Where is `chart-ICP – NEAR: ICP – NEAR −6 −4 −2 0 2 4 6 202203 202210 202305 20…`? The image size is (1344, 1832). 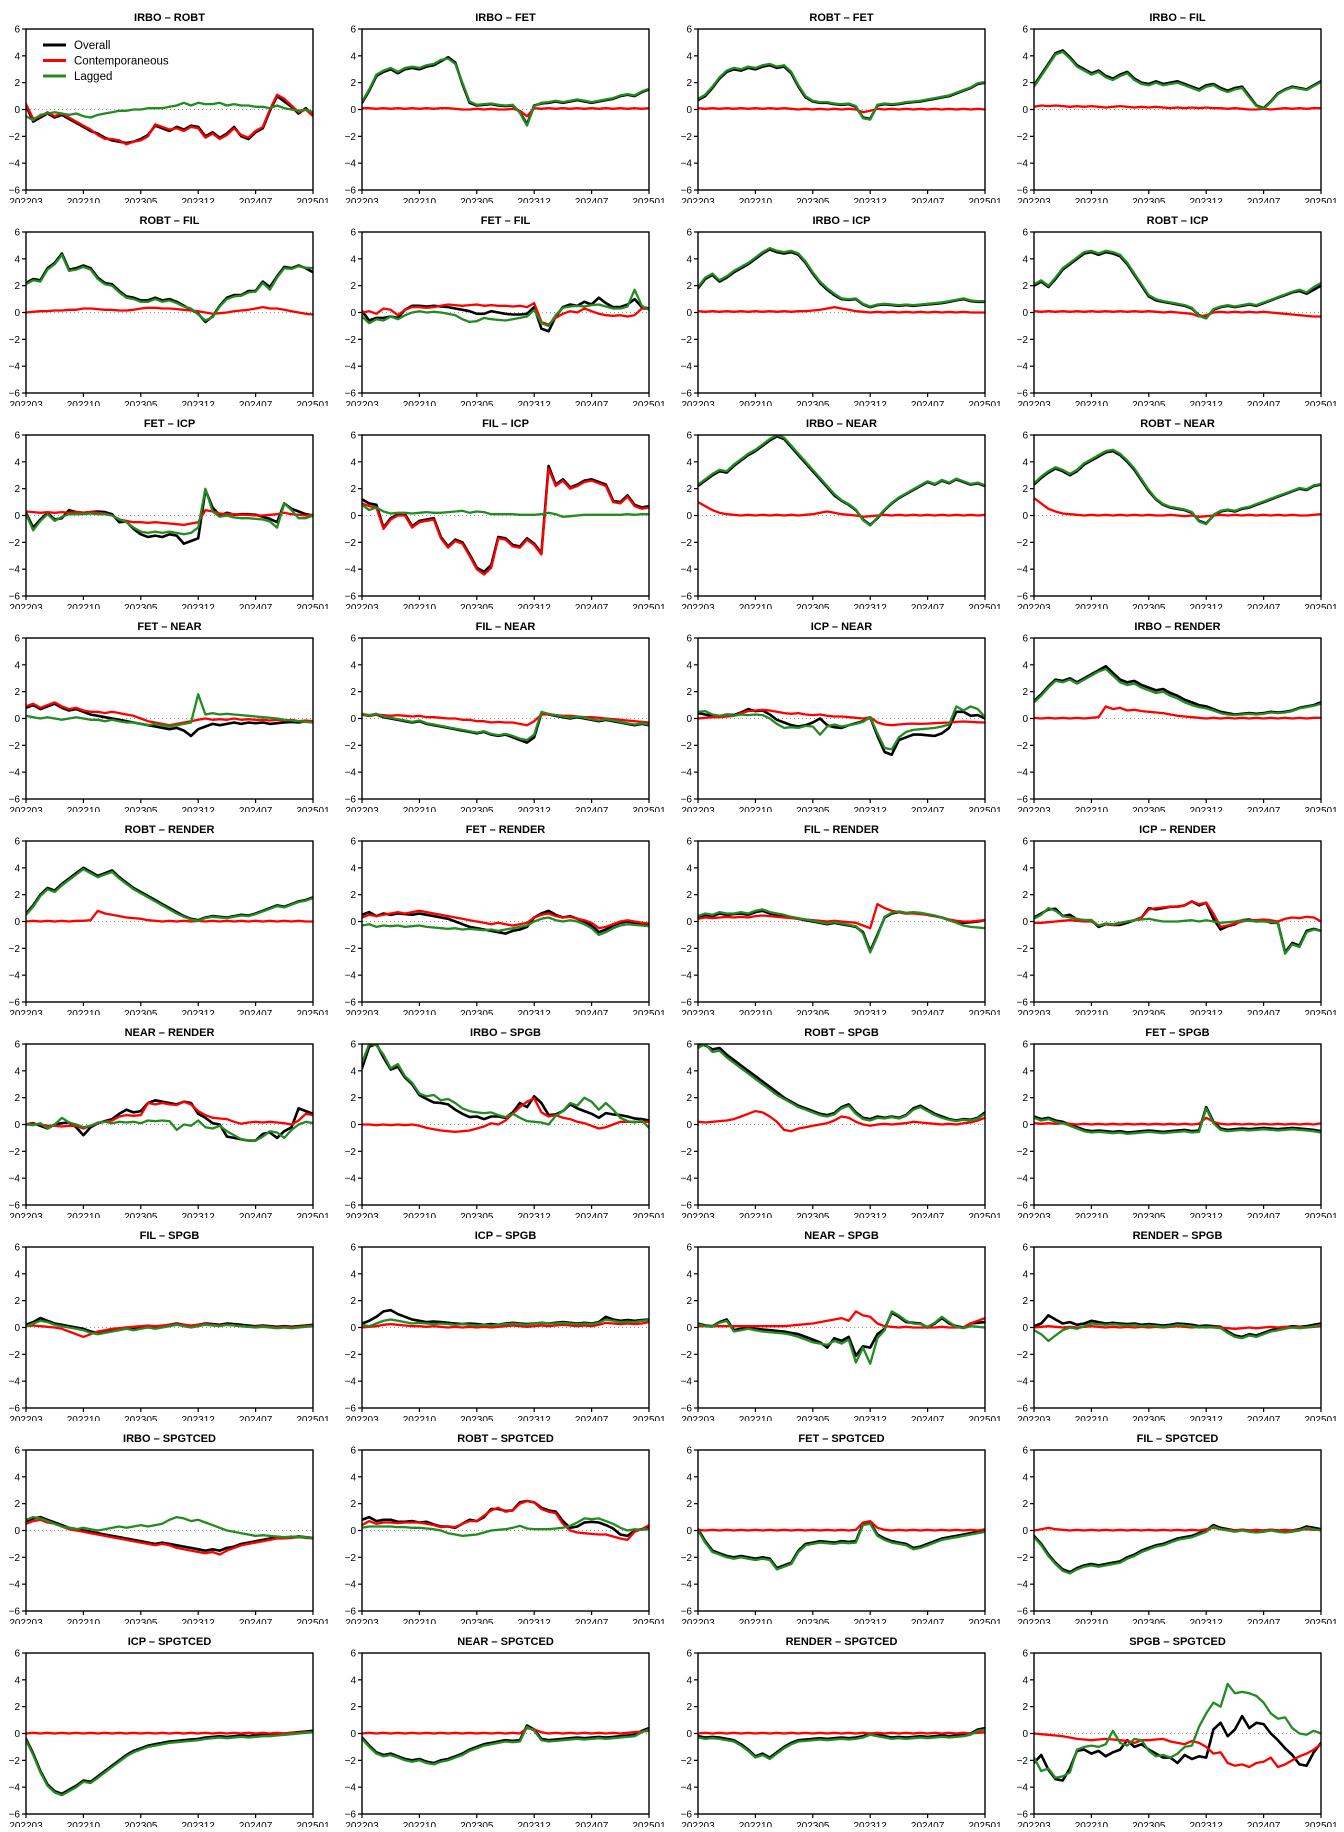
chart-ICP – NEAR: ICP – NEAR −6 −4 −2 0 2 4 6 202203 202210 202305 20… is located at coordinates (842, 719).